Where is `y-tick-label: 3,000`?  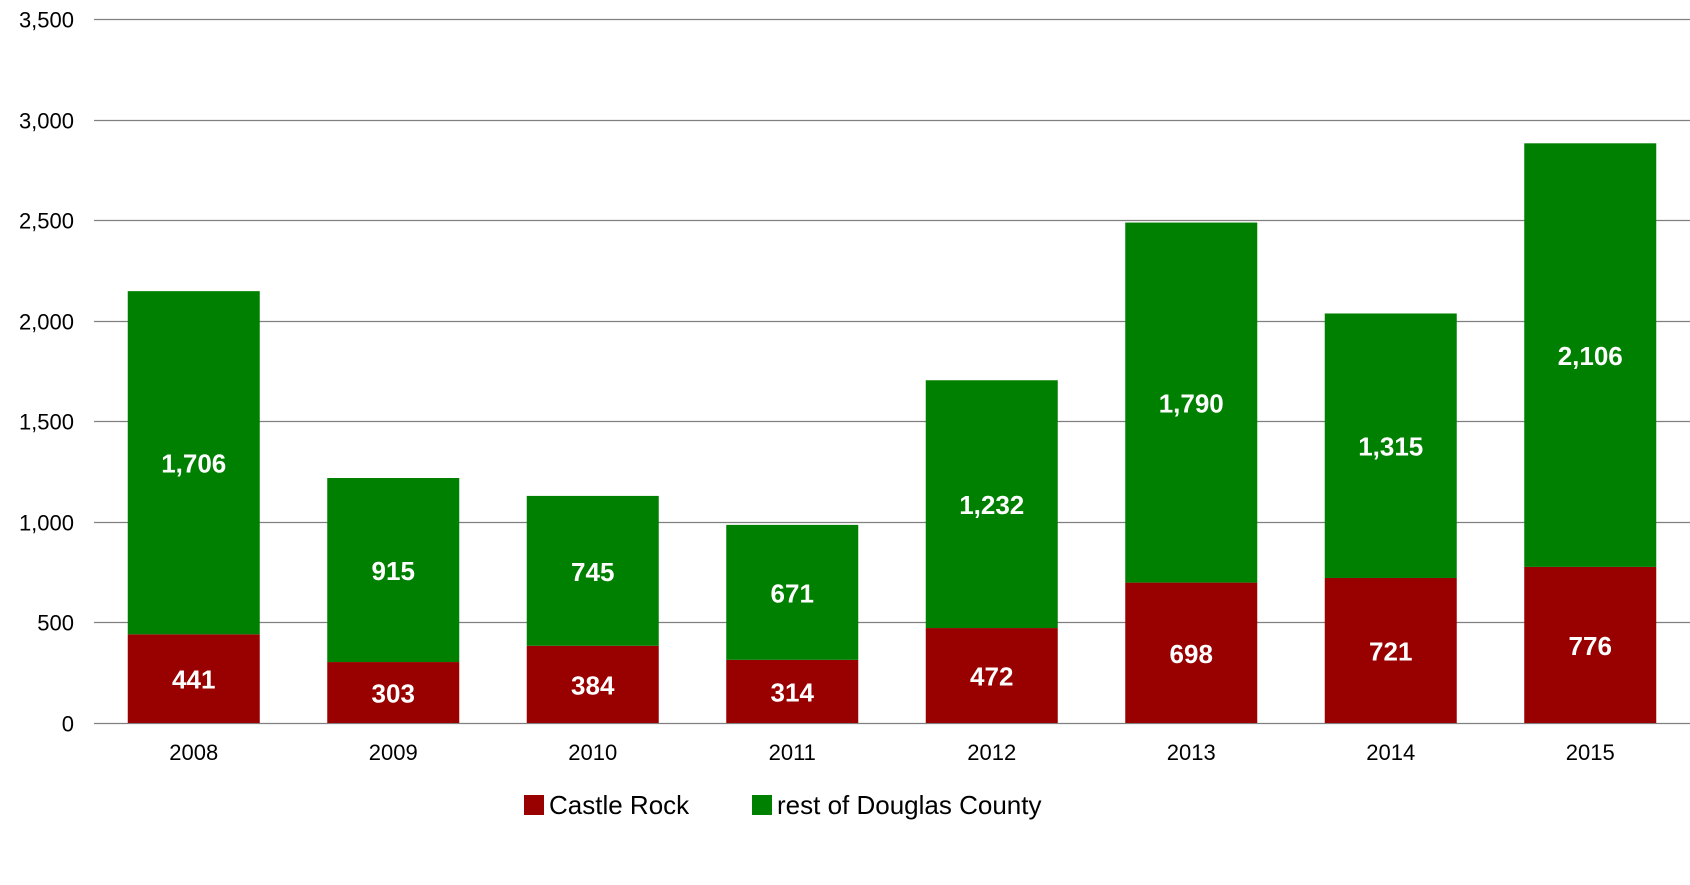 y-tick-label: 3,000 is located at coordinates (46, 121).